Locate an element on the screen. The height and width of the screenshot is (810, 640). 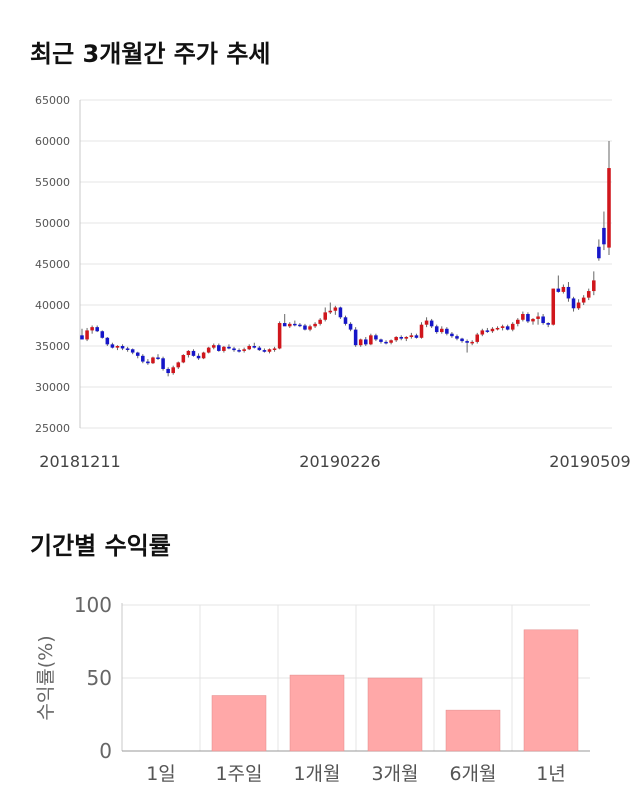
x-tick-label: 20190509 is located at coordinates (589, 461).